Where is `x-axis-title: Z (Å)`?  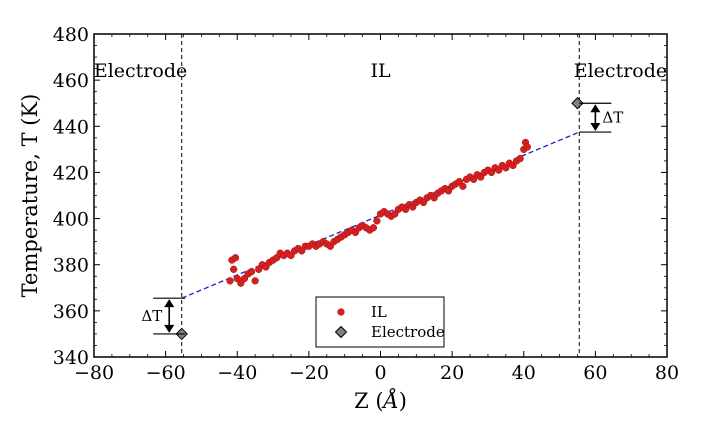 x-axis-title: Z (Å) is located at coordinates (380, 400).